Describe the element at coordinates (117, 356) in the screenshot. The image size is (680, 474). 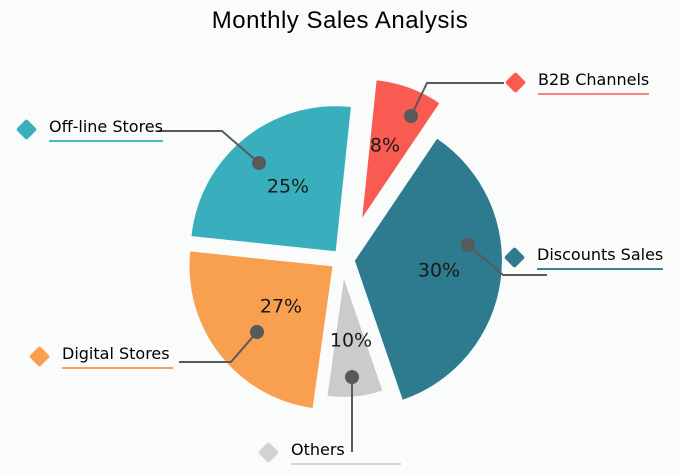
I see `legend-label-digital-stores: Digital Stores` at that location.